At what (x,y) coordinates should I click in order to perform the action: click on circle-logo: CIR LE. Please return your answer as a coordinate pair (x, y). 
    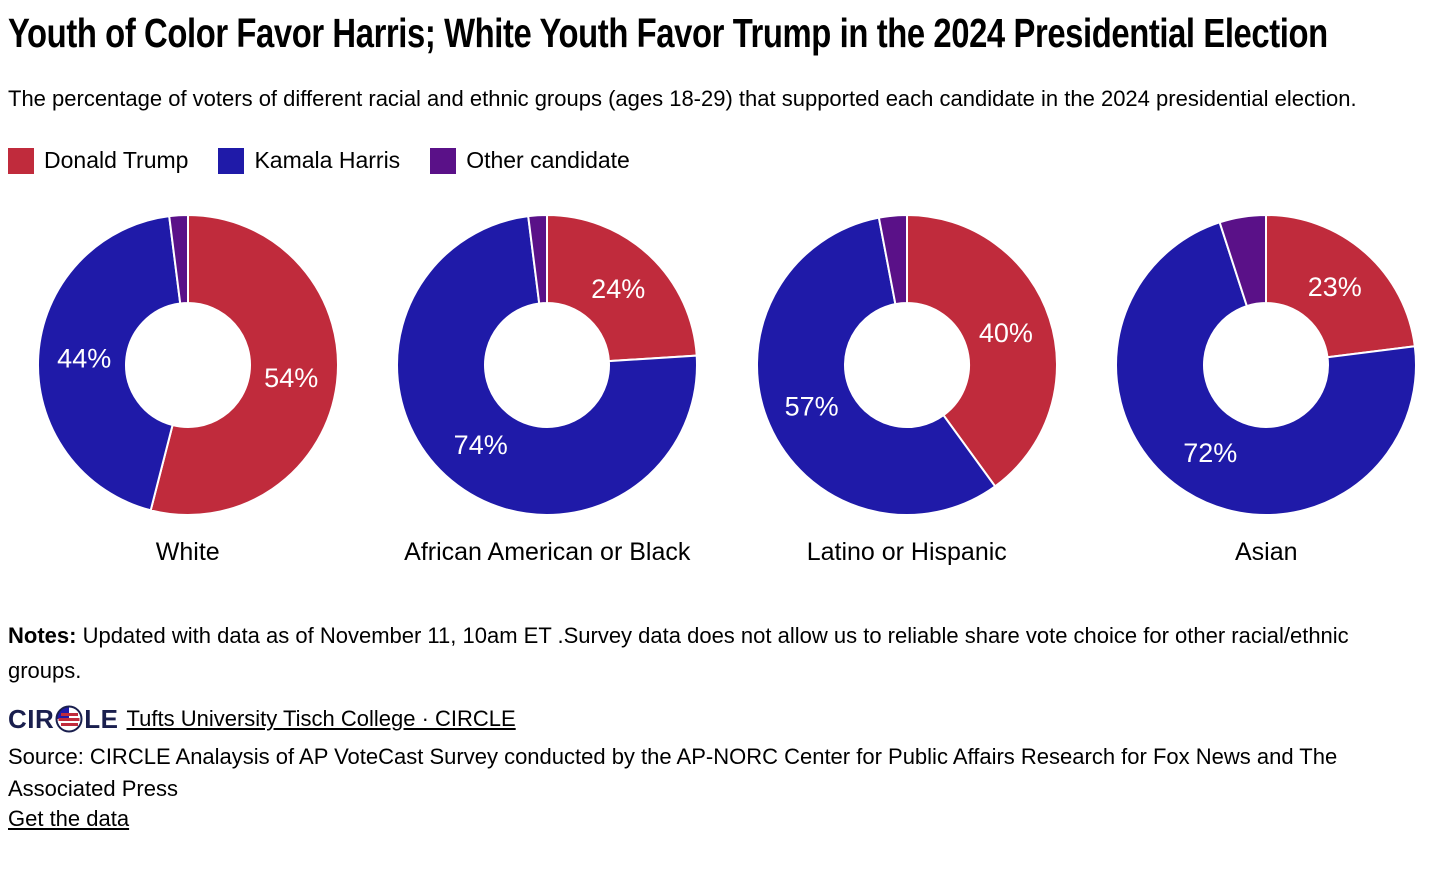
    Looking at the image, I should click on (63, 719).